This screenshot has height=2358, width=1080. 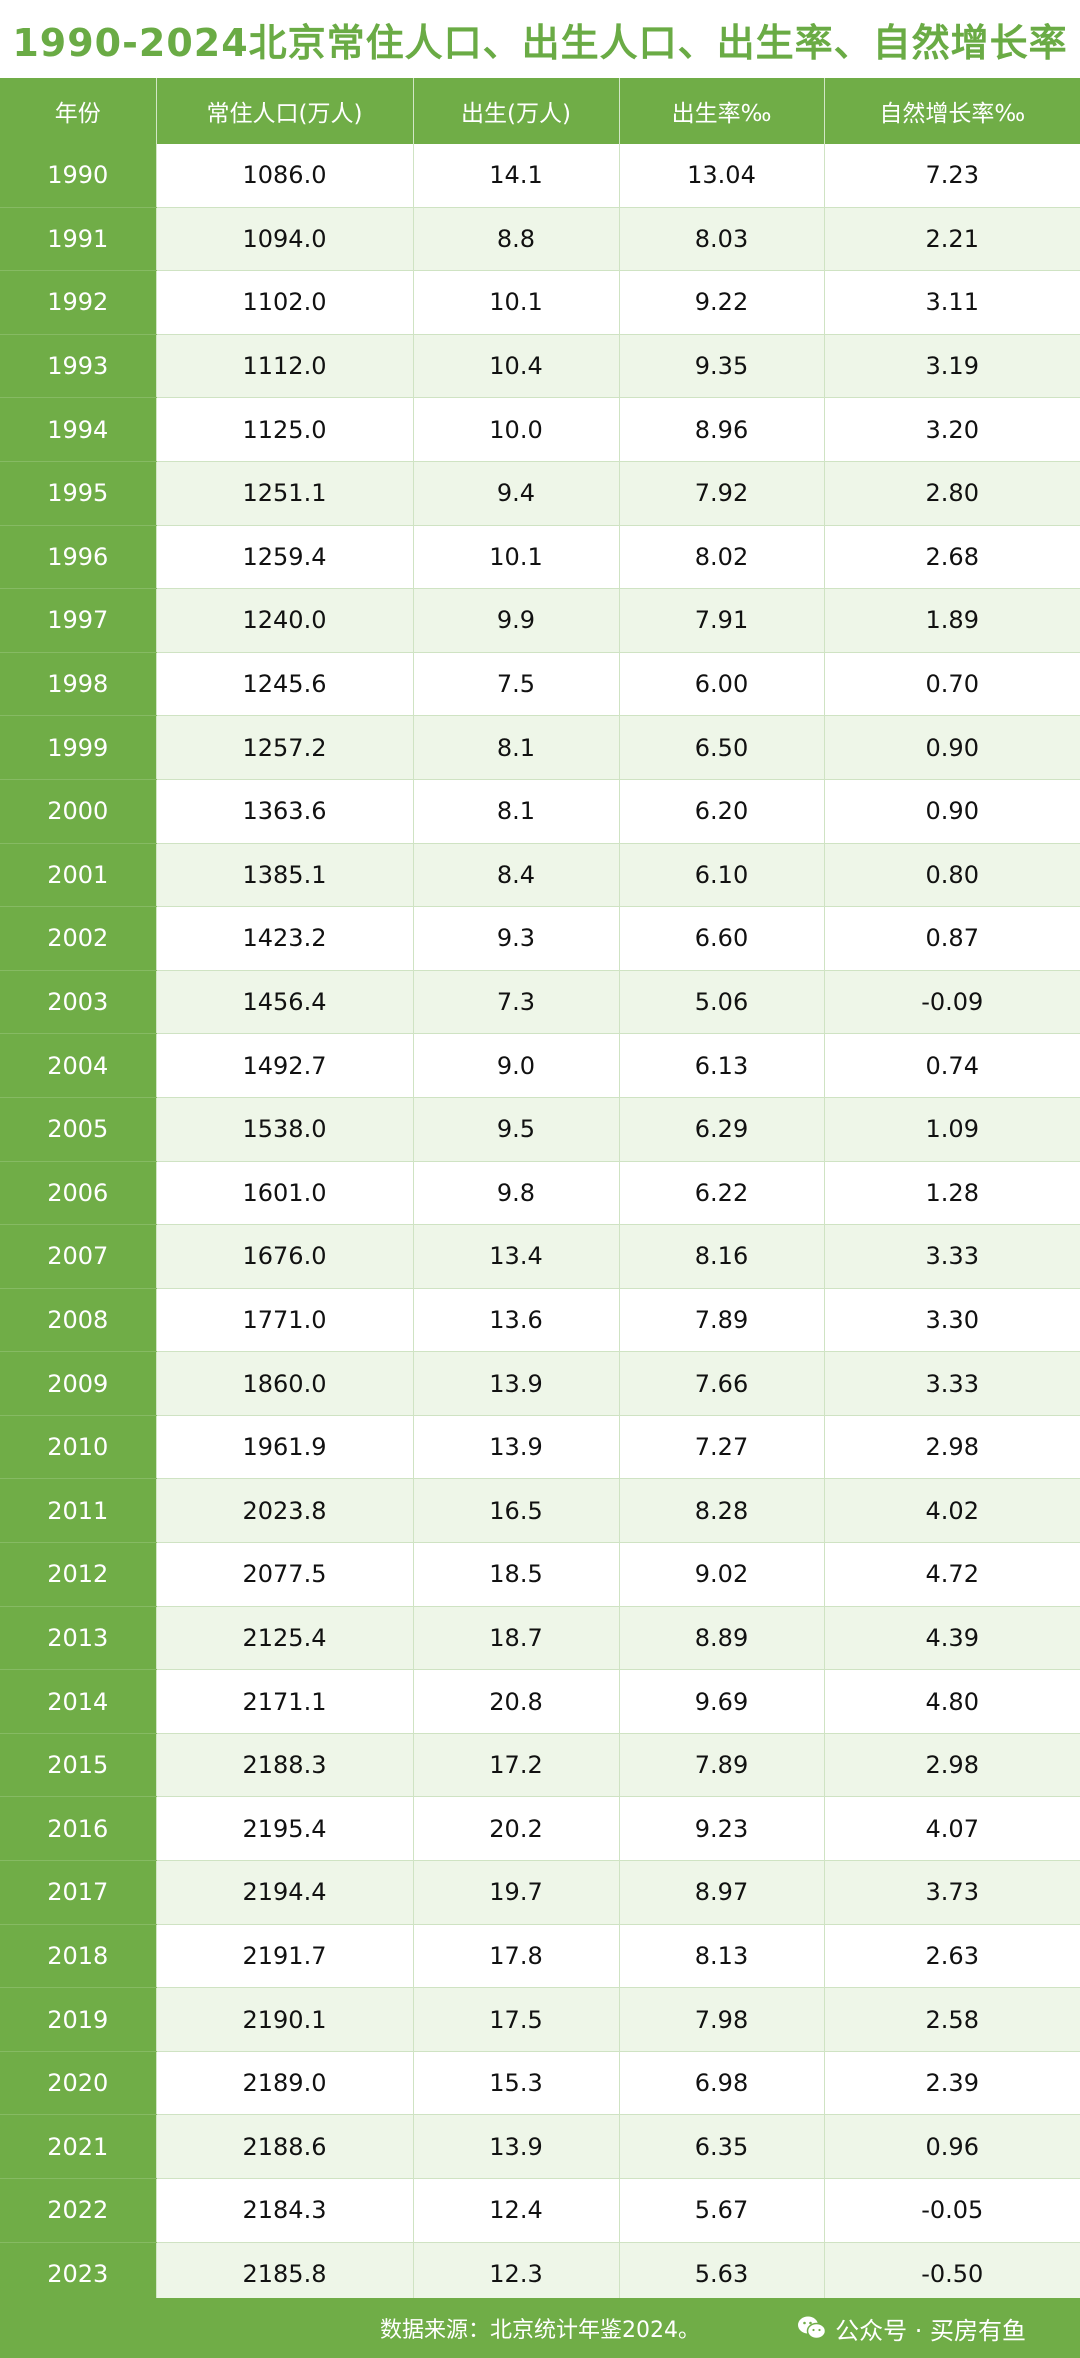 What do you see at coordinates (516, 557) in the screenshot?
I see `cell-births: 10.1` at bounding box center [516, 557].